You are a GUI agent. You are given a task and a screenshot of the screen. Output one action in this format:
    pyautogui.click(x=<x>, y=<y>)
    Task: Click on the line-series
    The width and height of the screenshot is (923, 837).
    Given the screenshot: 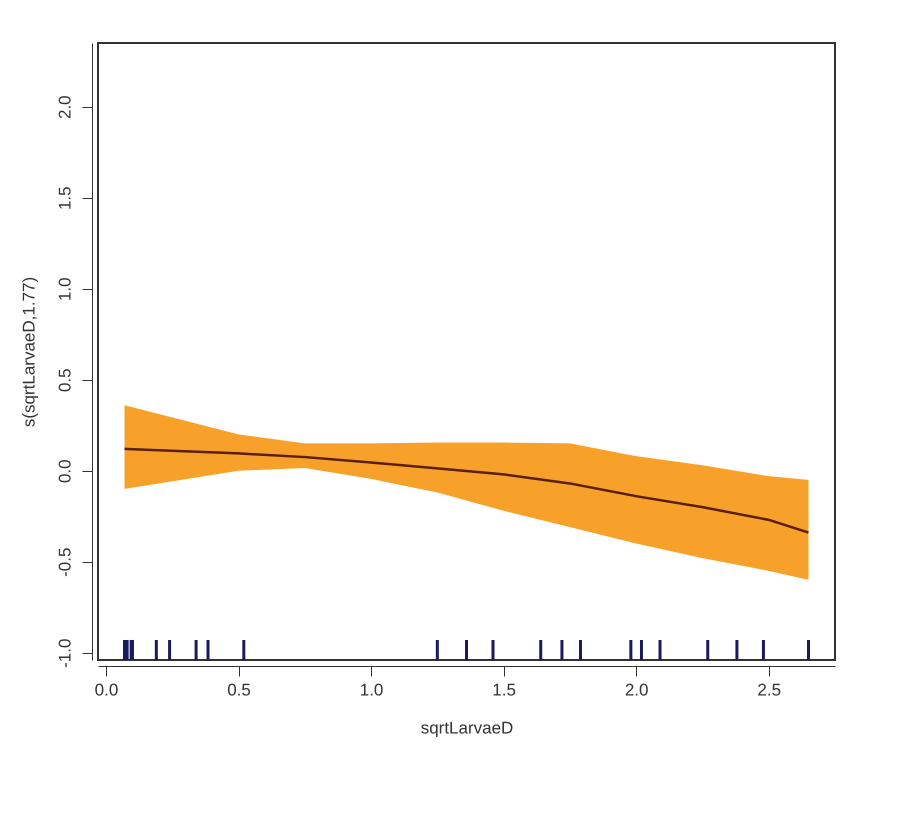 What is the action you would take?
    pyautogui.click(x=466, y=491)
    